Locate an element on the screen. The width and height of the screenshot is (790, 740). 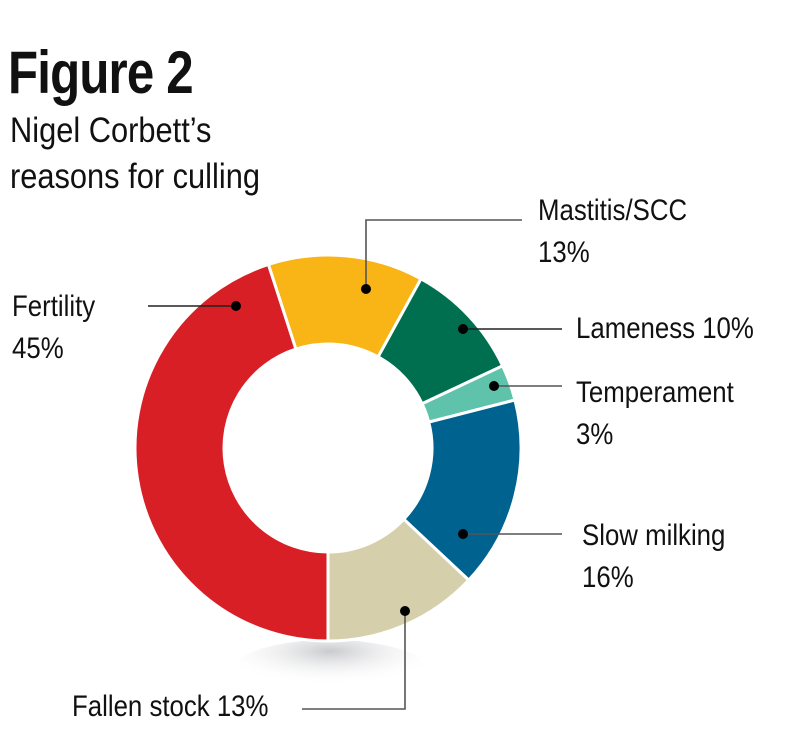
label-temperament-value: 3% is located at coordinates (595, 434).